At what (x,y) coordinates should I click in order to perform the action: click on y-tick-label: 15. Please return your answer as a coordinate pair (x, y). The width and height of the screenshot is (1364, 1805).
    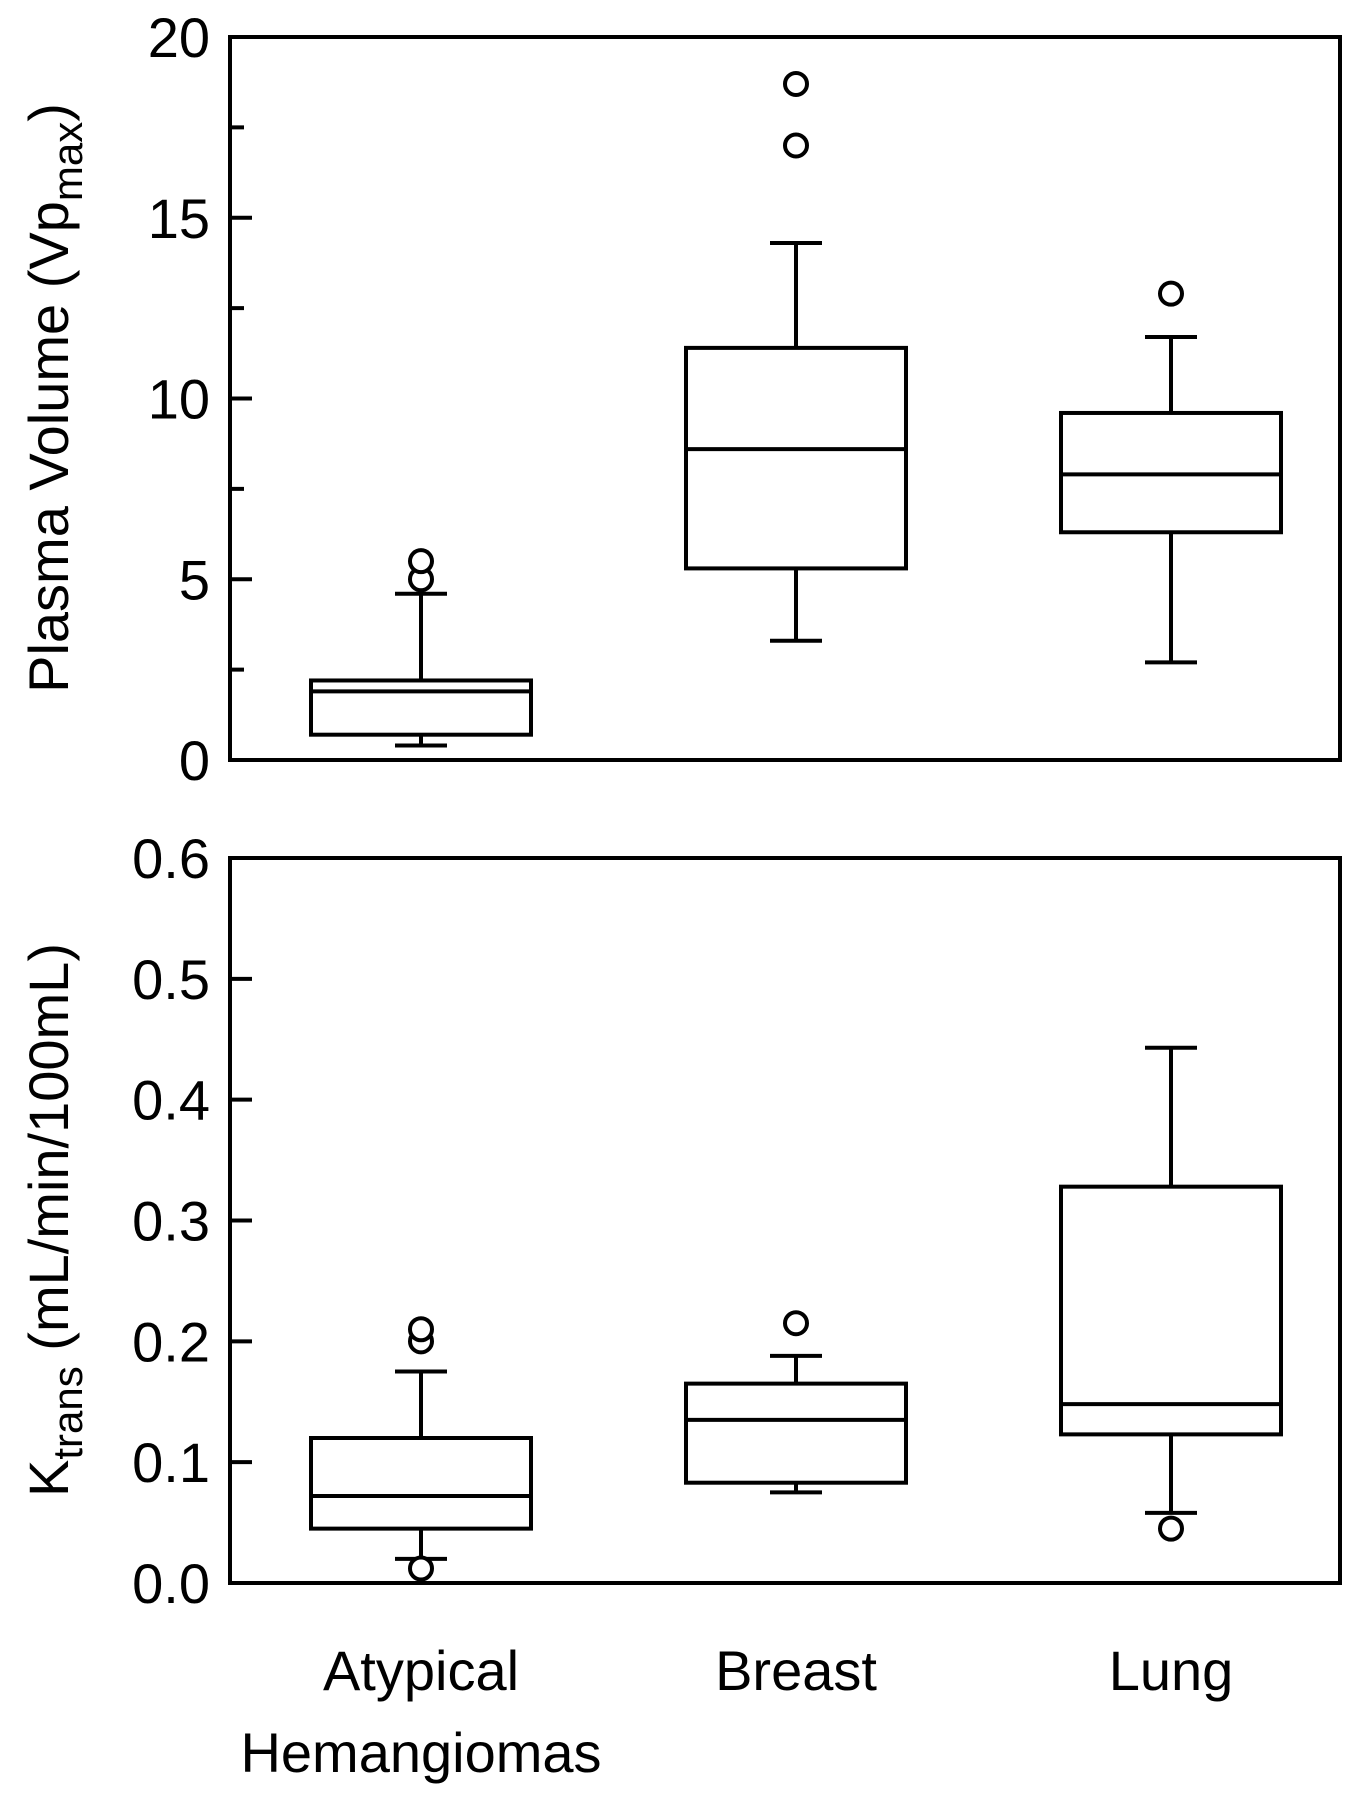
    Looking at the image, I should click on (179, 218).